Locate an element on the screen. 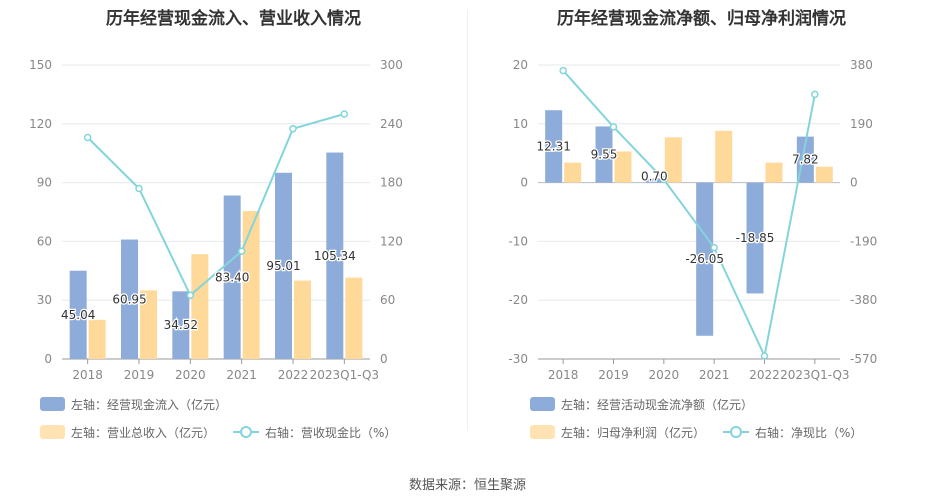 This screenshot has height=504, width=935. right-axis-tick-label: 380 is located at coordinates (861, 65).